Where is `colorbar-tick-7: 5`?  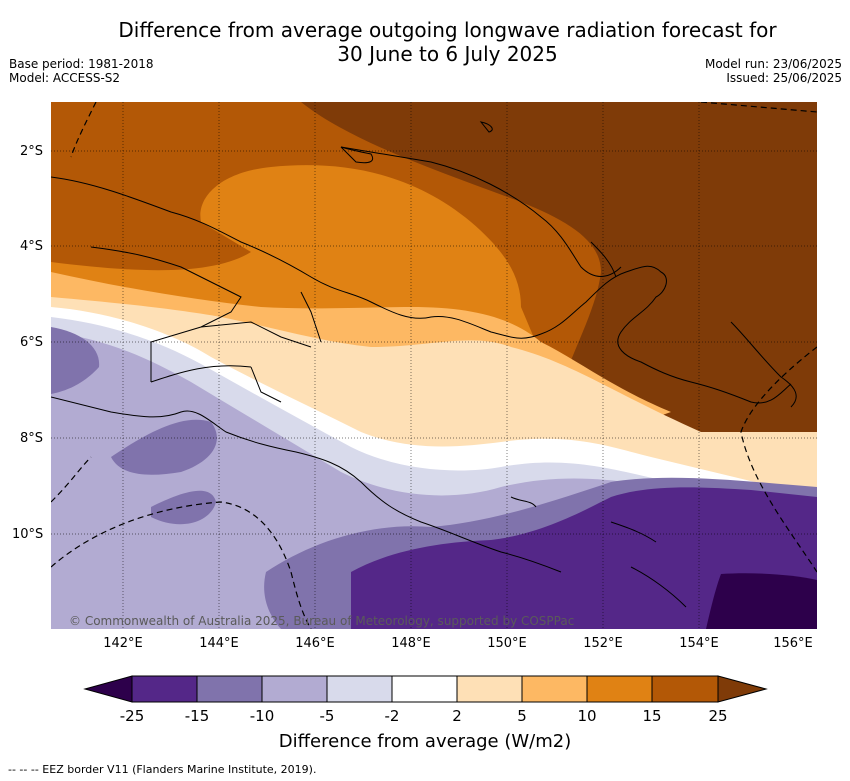 colorbar-tick-7: 5 is located at coordinates (522, 716).